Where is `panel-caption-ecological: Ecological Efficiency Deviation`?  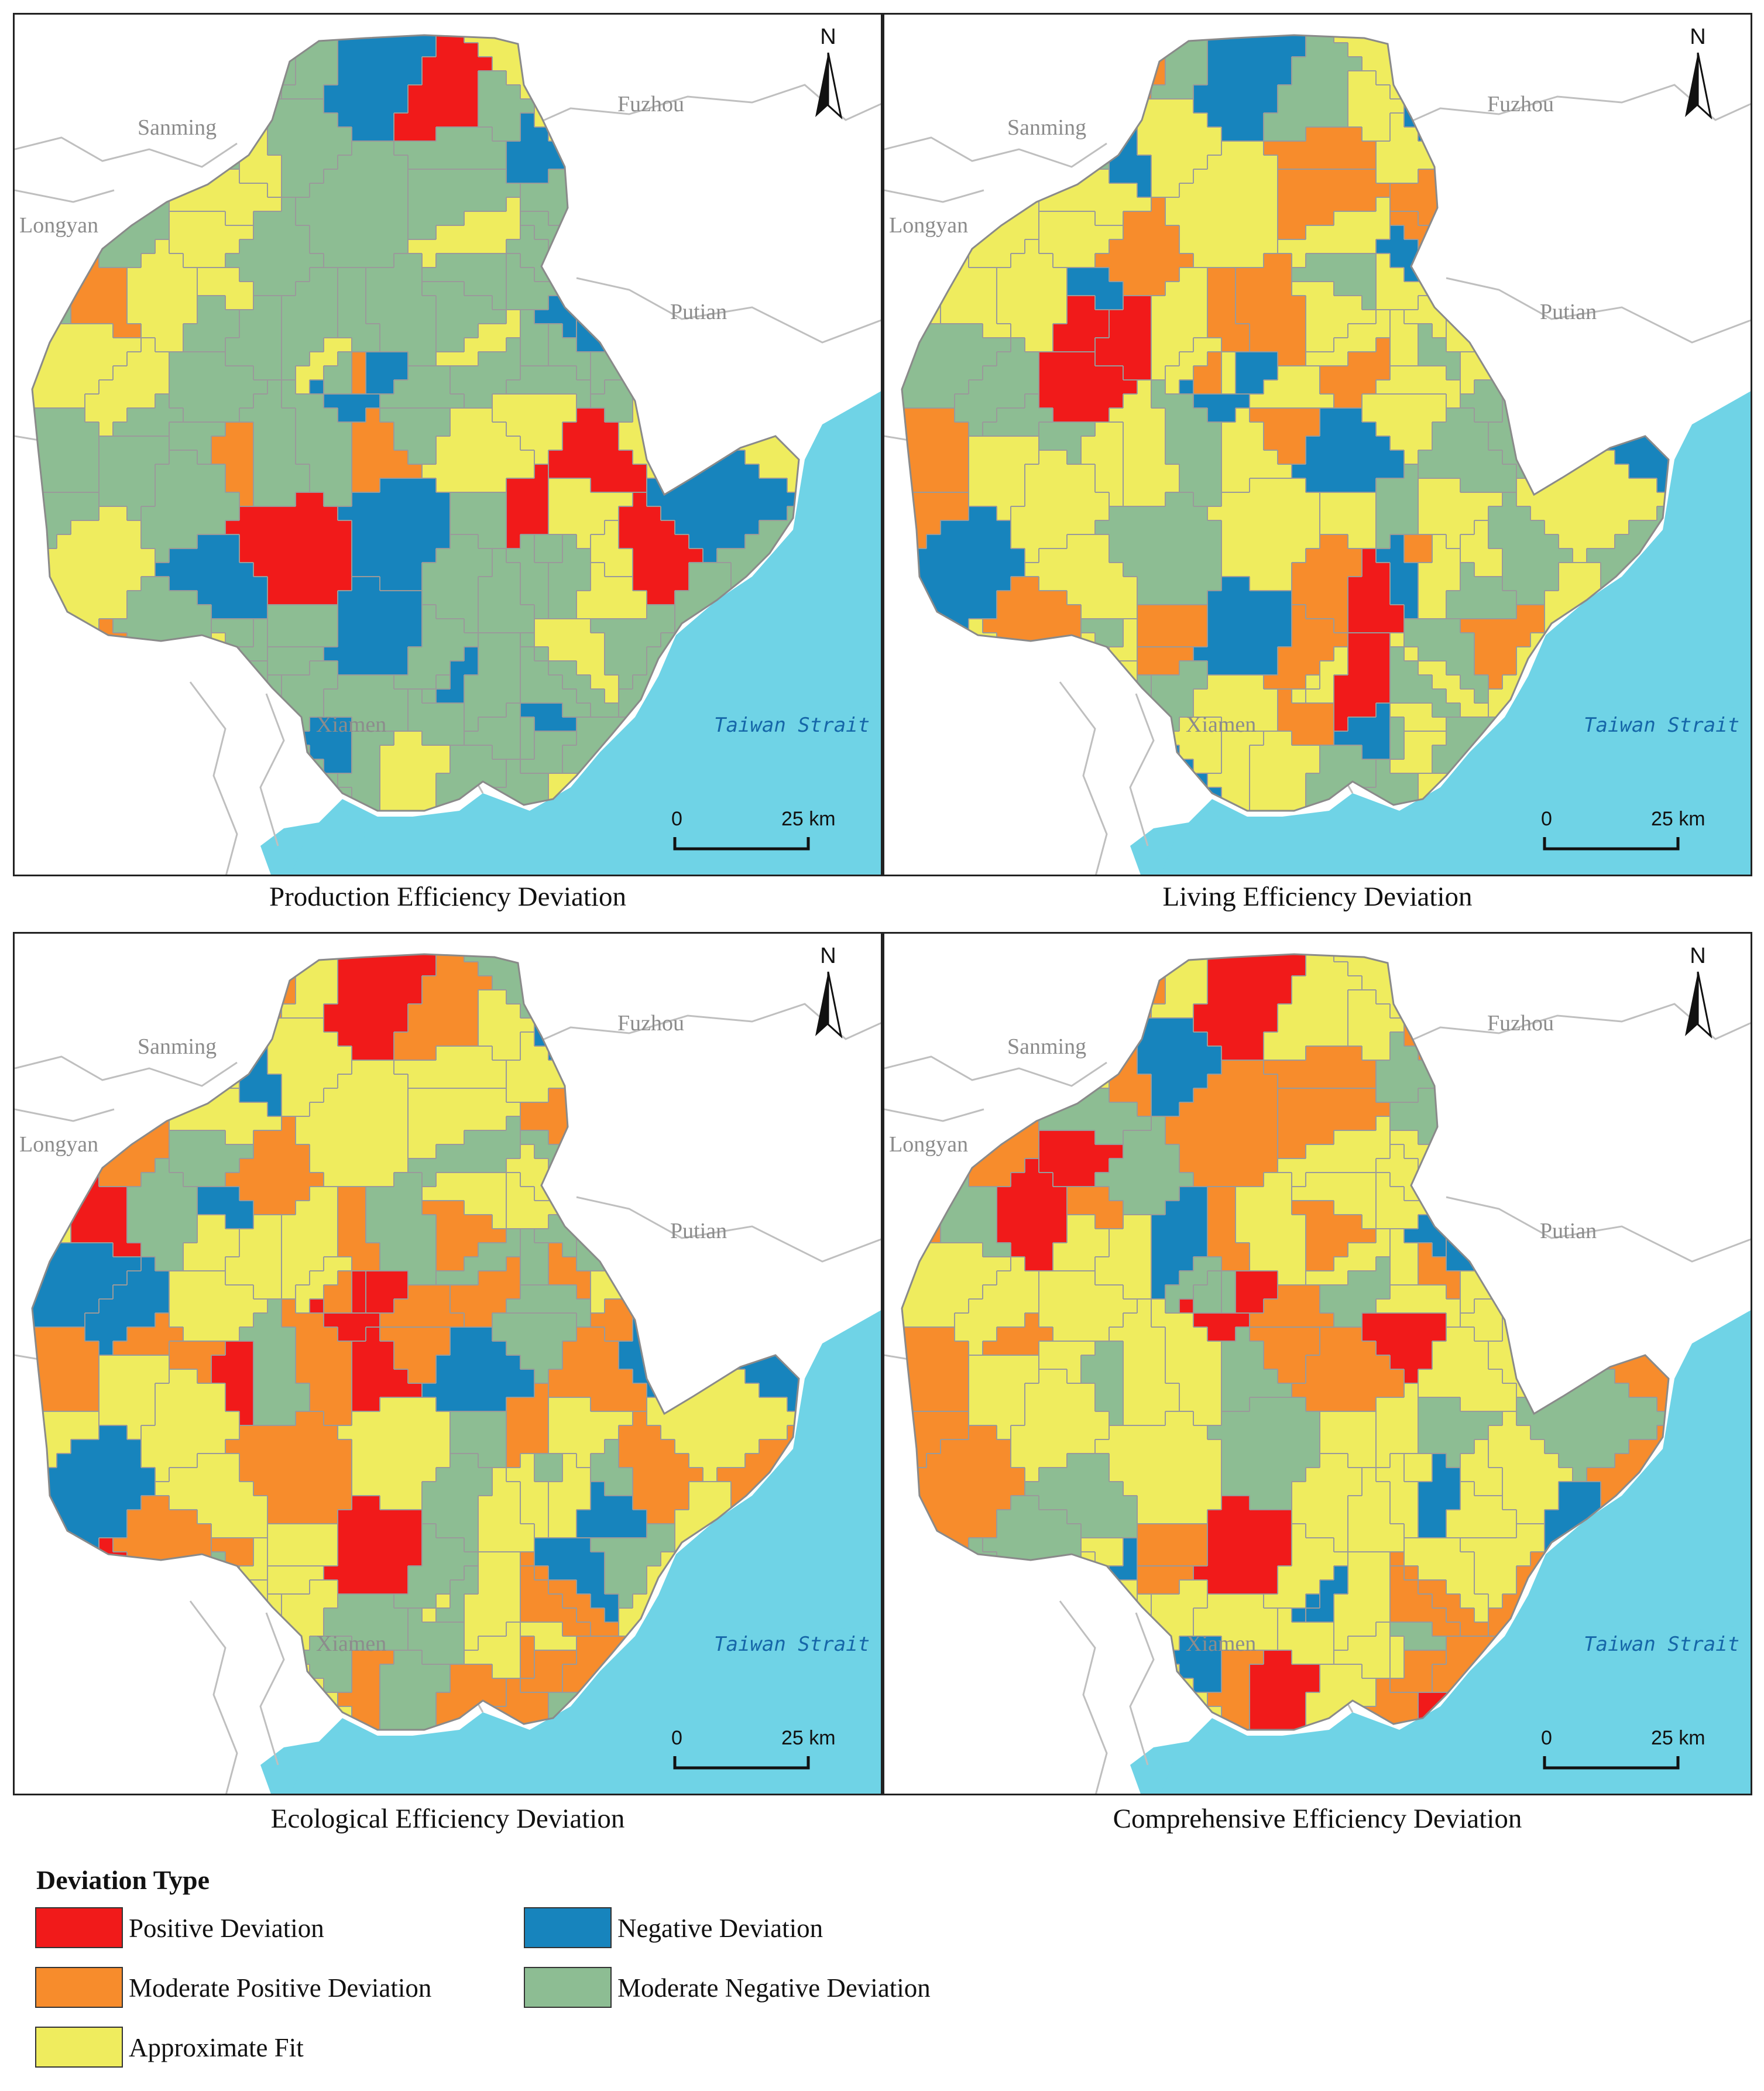
panel-caption-ecological: Ecological Efficiency Deviation is located at coordinates (448, 1819).